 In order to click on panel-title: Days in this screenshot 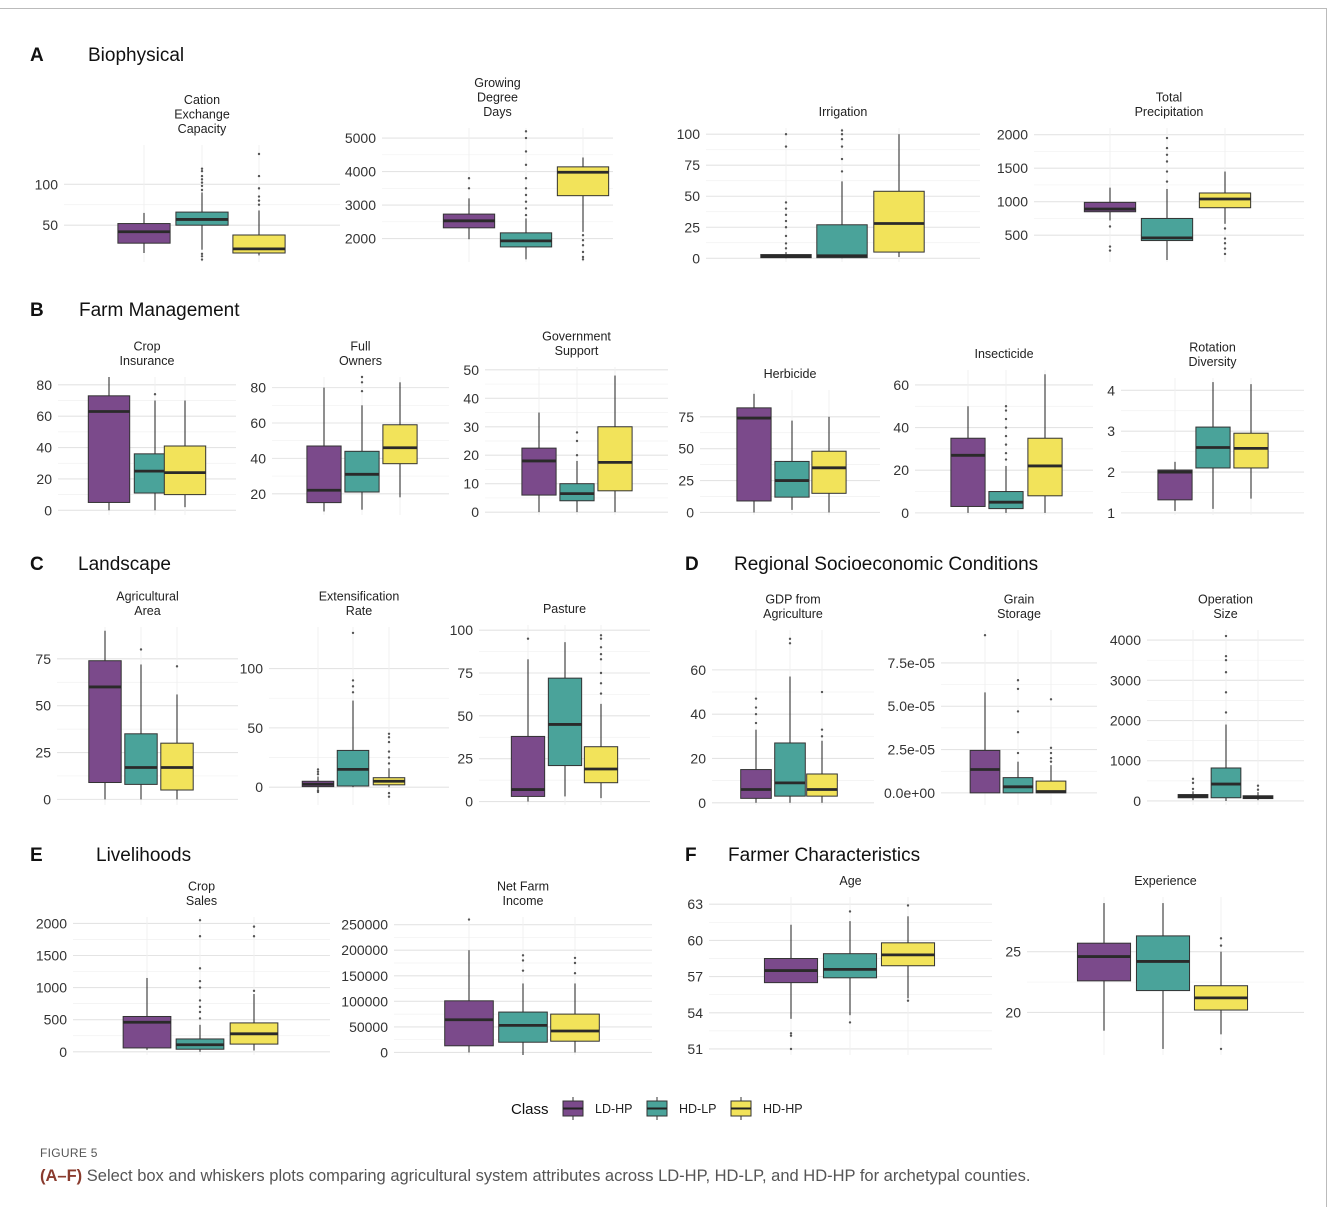, I will do `click(497, 112)`.